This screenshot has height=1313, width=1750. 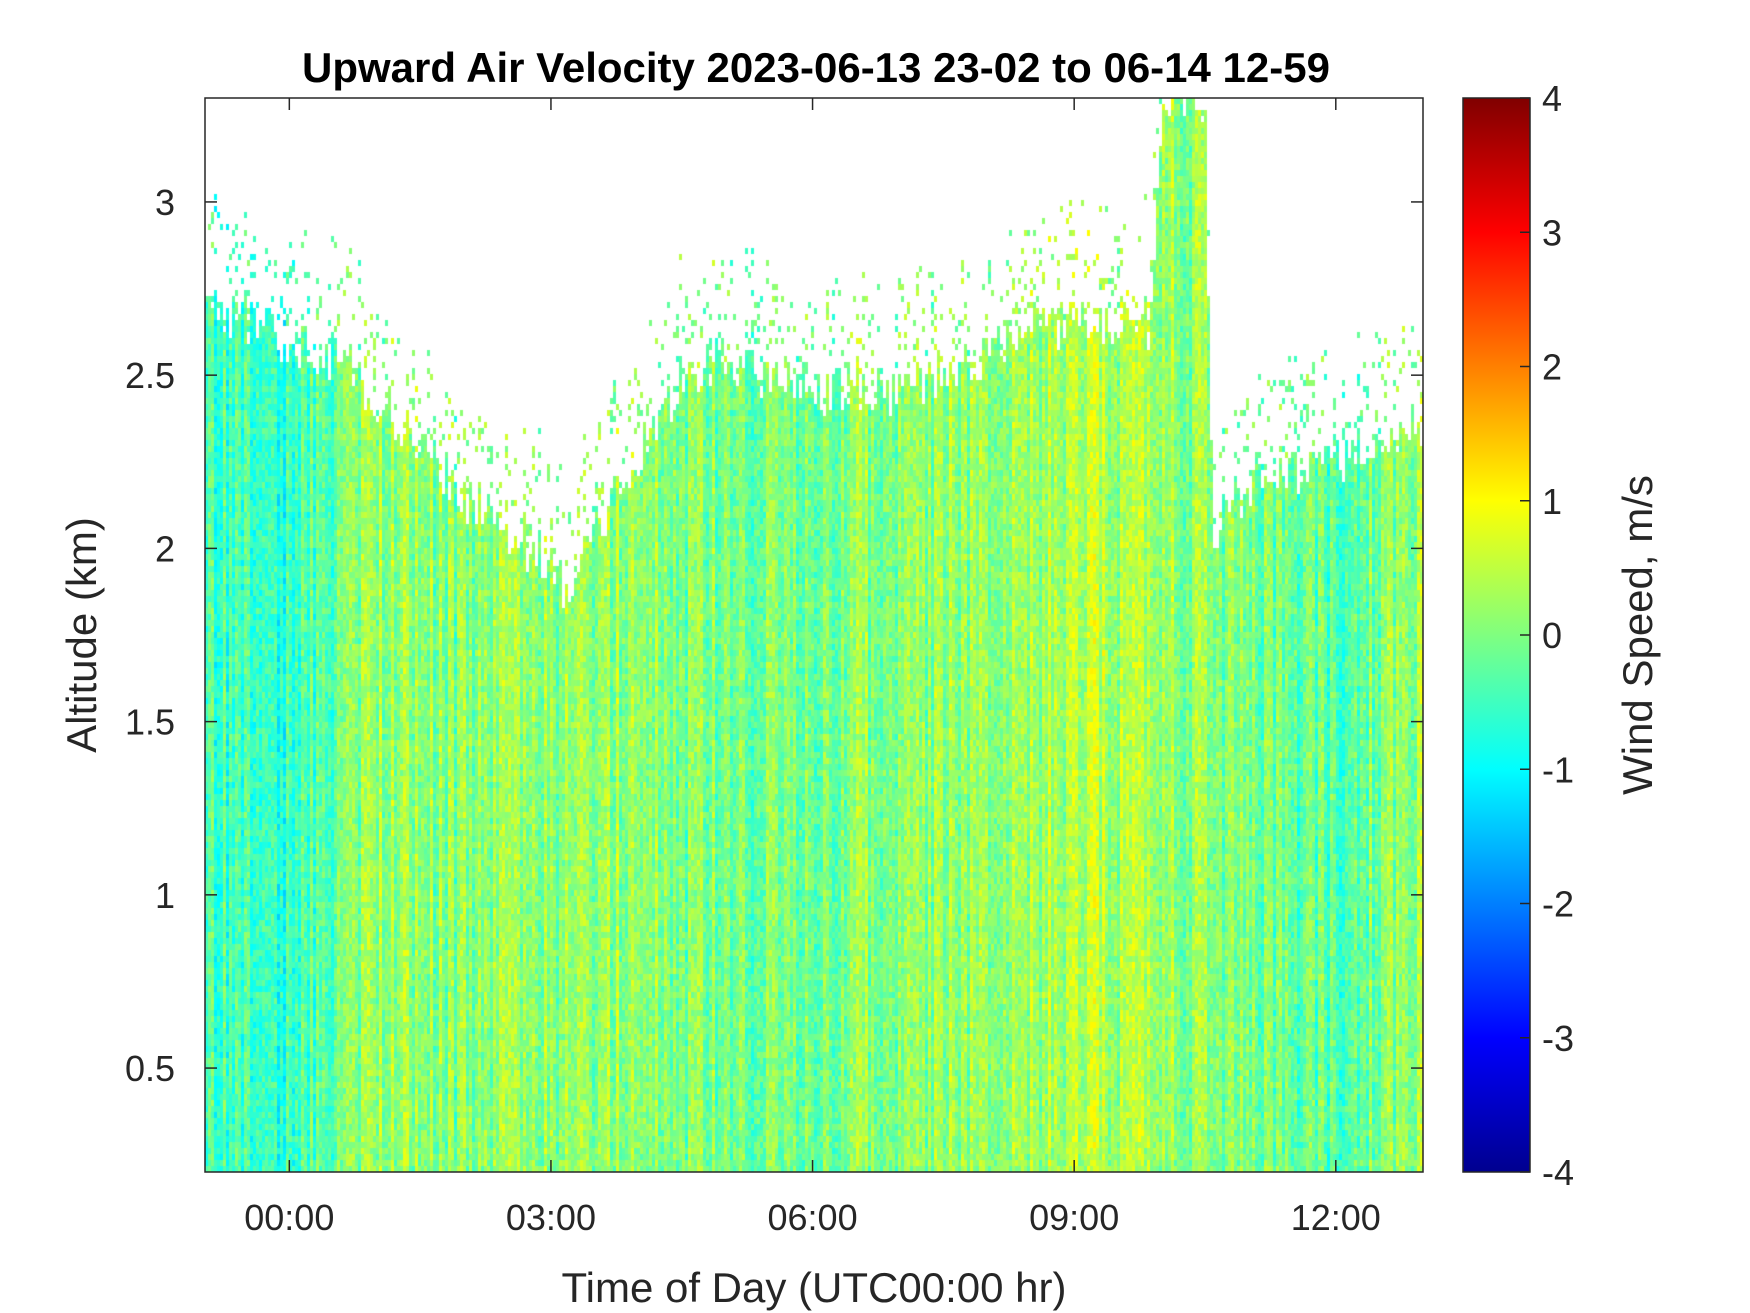 I want to click on y-axis-label: Altitude (km), so click(x=81, y=635).